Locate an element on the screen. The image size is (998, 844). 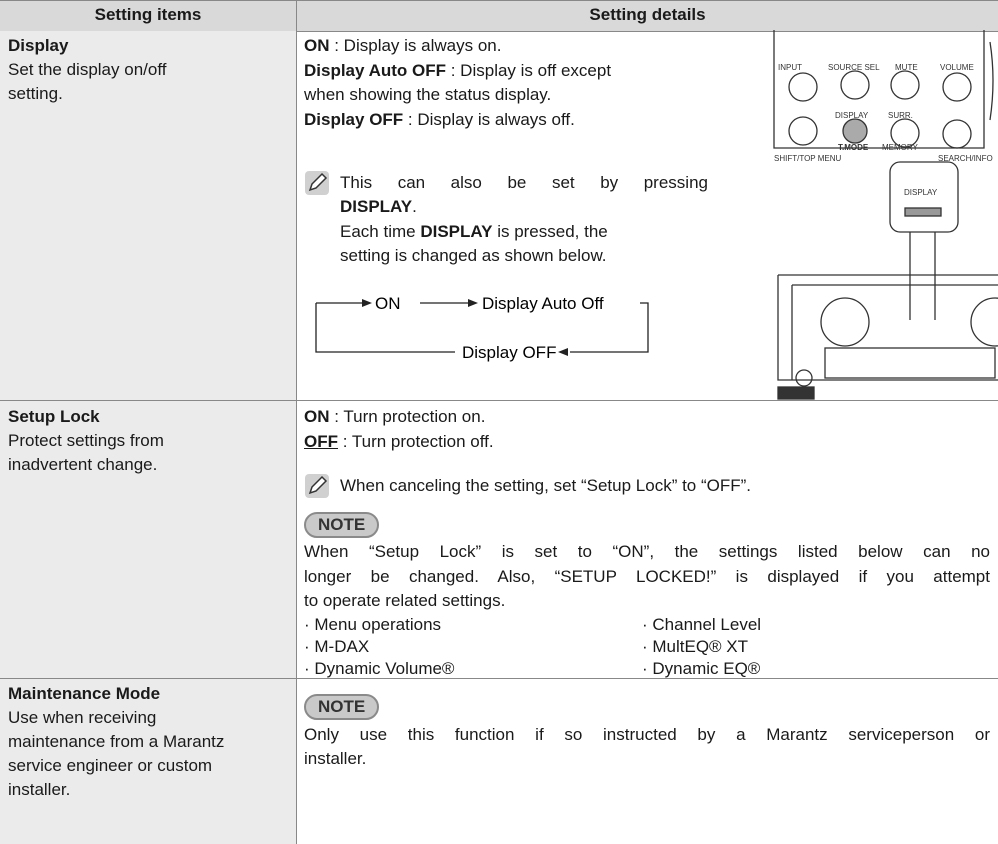
tip-text: setting is changed as shown below. is located at coordinates (473, 255).